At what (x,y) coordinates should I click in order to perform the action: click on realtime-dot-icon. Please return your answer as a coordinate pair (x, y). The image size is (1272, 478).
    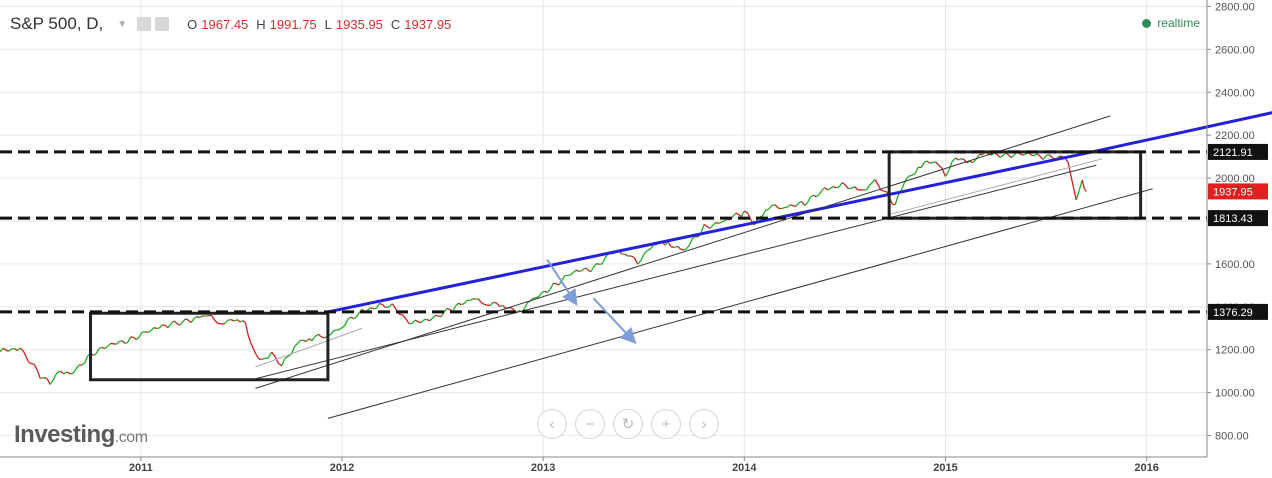
    Looking at the image, I should click on (1147, 23).